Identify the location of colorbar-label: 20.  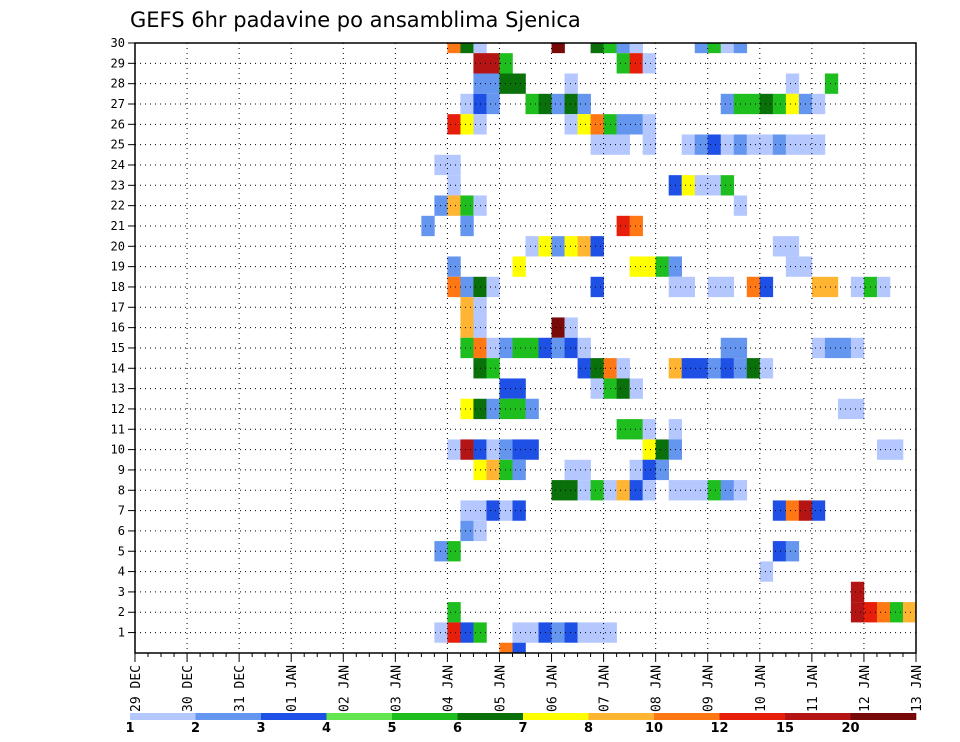
(850, 728).